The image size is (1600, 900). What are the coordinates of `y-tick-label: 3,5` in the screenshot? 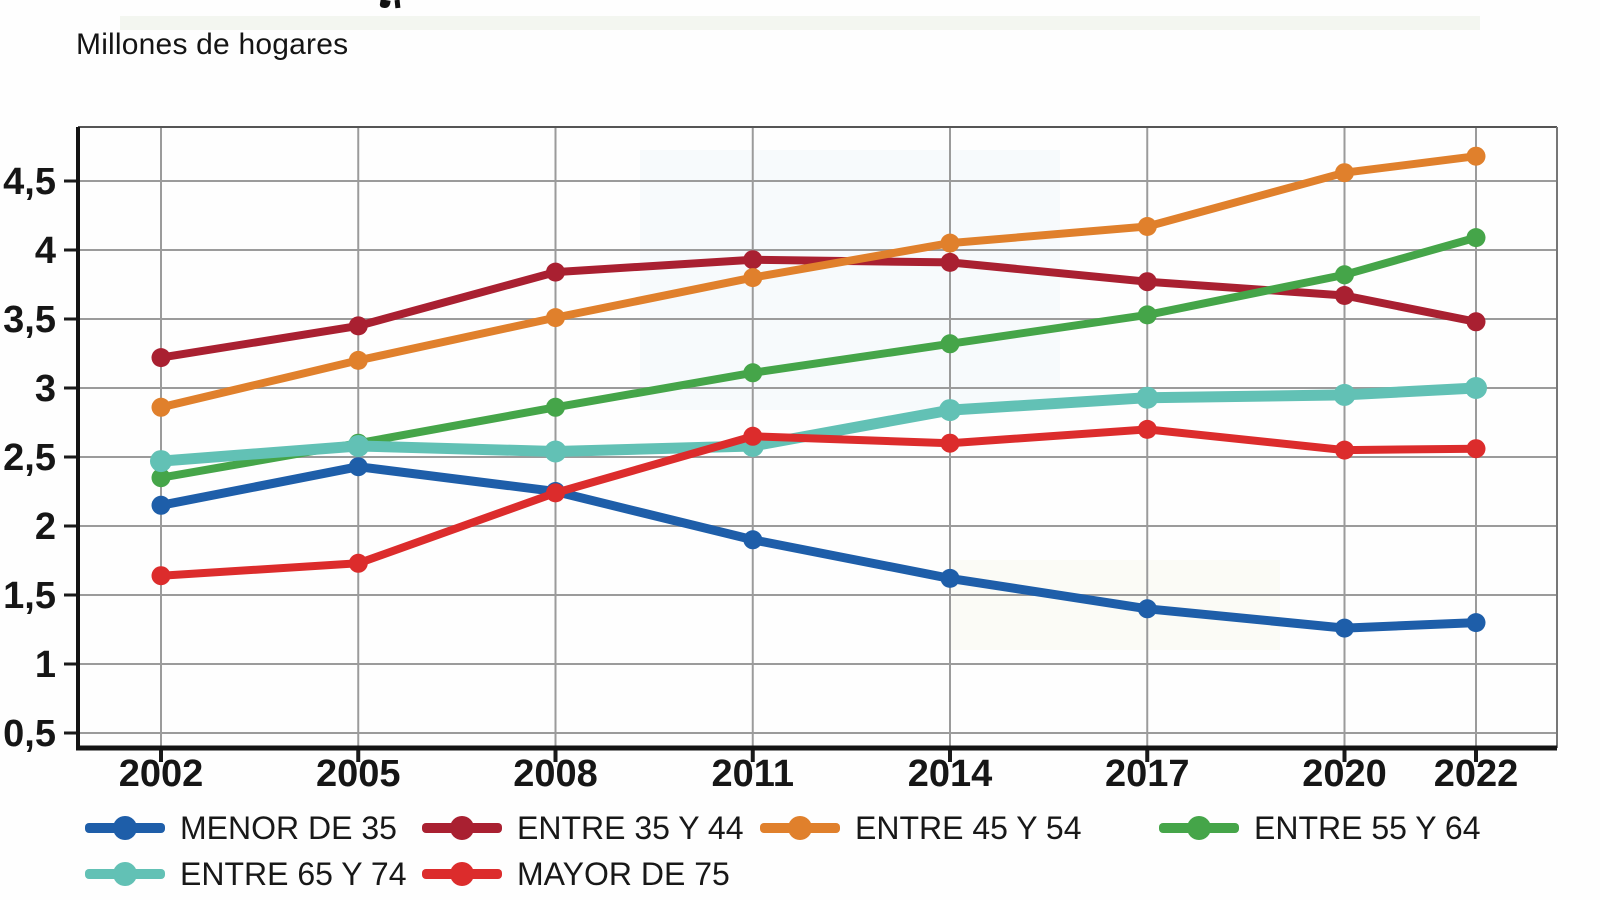 It's located at (29, 320).